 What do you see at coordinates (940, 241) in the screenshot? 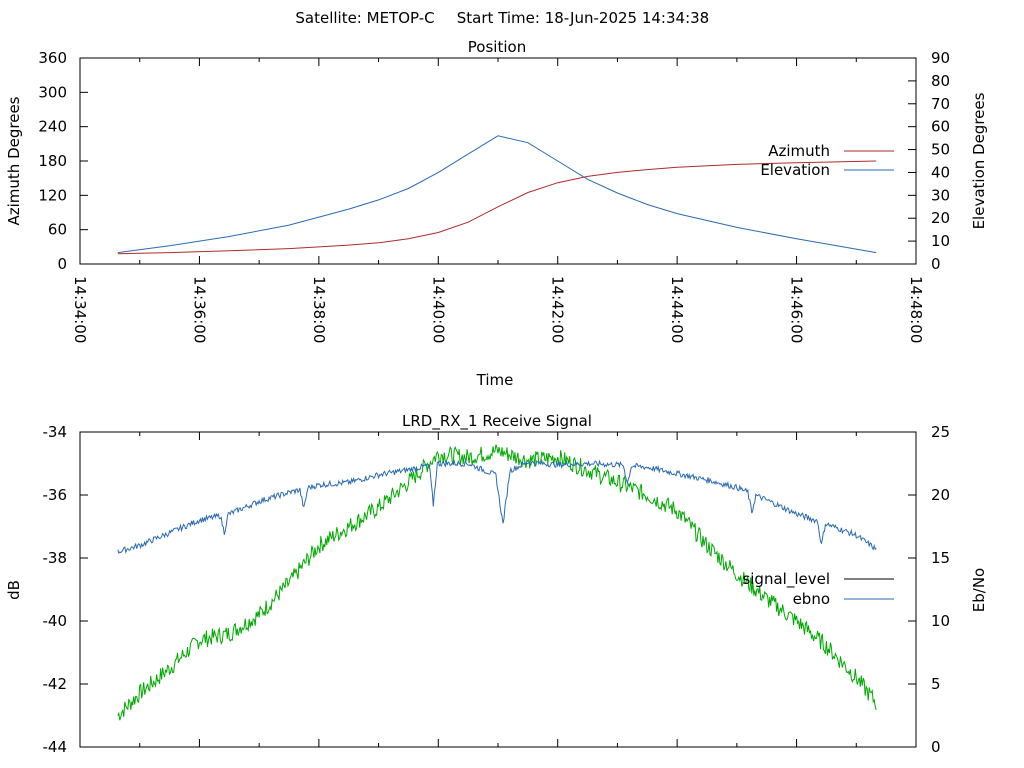
I see `position-y2-tick-label: 10` at bounding box center [940, 241].